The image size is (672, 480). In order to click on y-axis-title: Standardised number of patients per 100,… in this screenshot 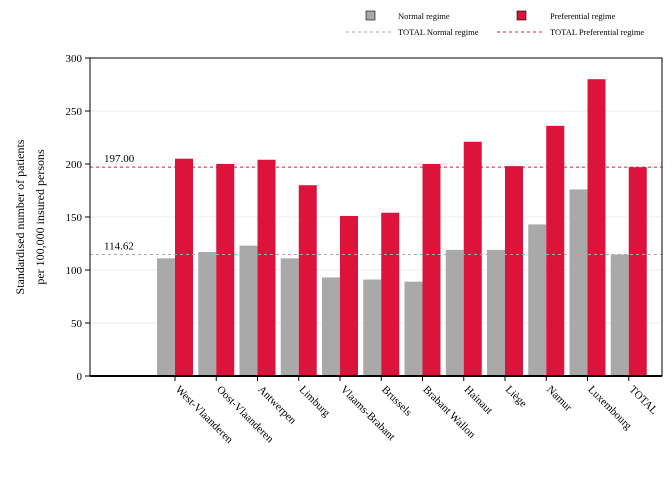, I will do `click(30, 216)`.